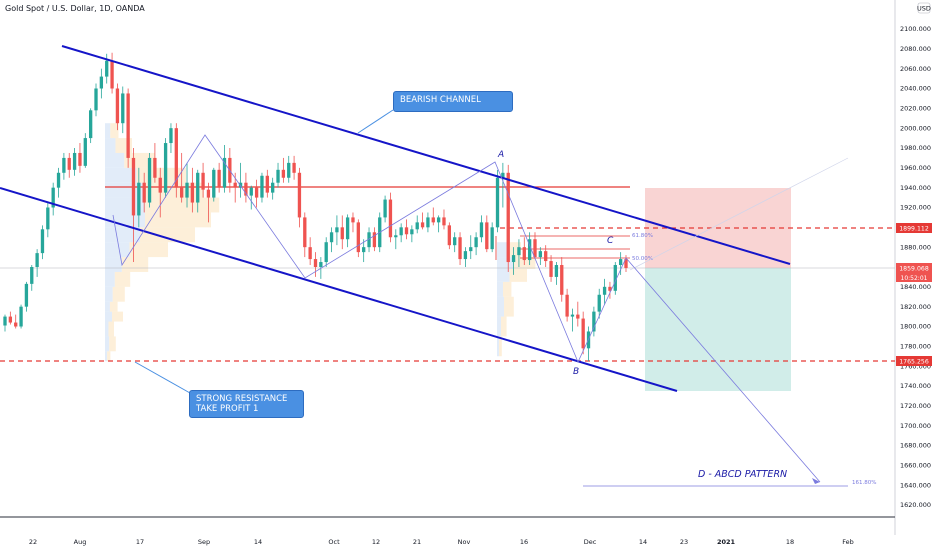 The height and width of the screenshot is (550, 932). Describe the element at coordinates (924, 8) in the screenshot. I see `currency-box` at that location.